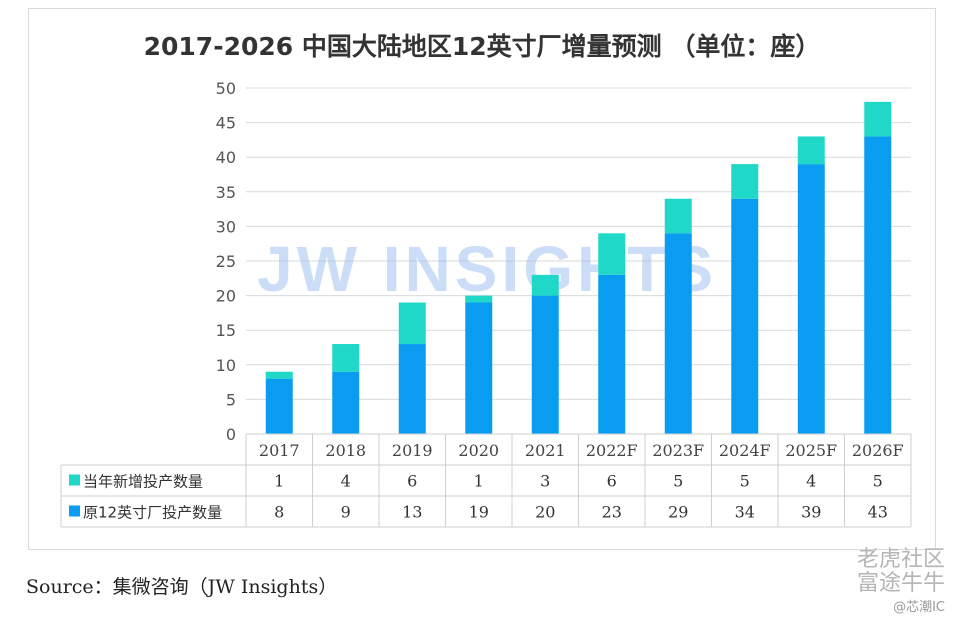 This screenshot has height=620, width=967. What do you see at coordinates (143, 482) in the screenshot?
I see `legend-label: 当年新增投产数量` at bounding box center [143, 482].